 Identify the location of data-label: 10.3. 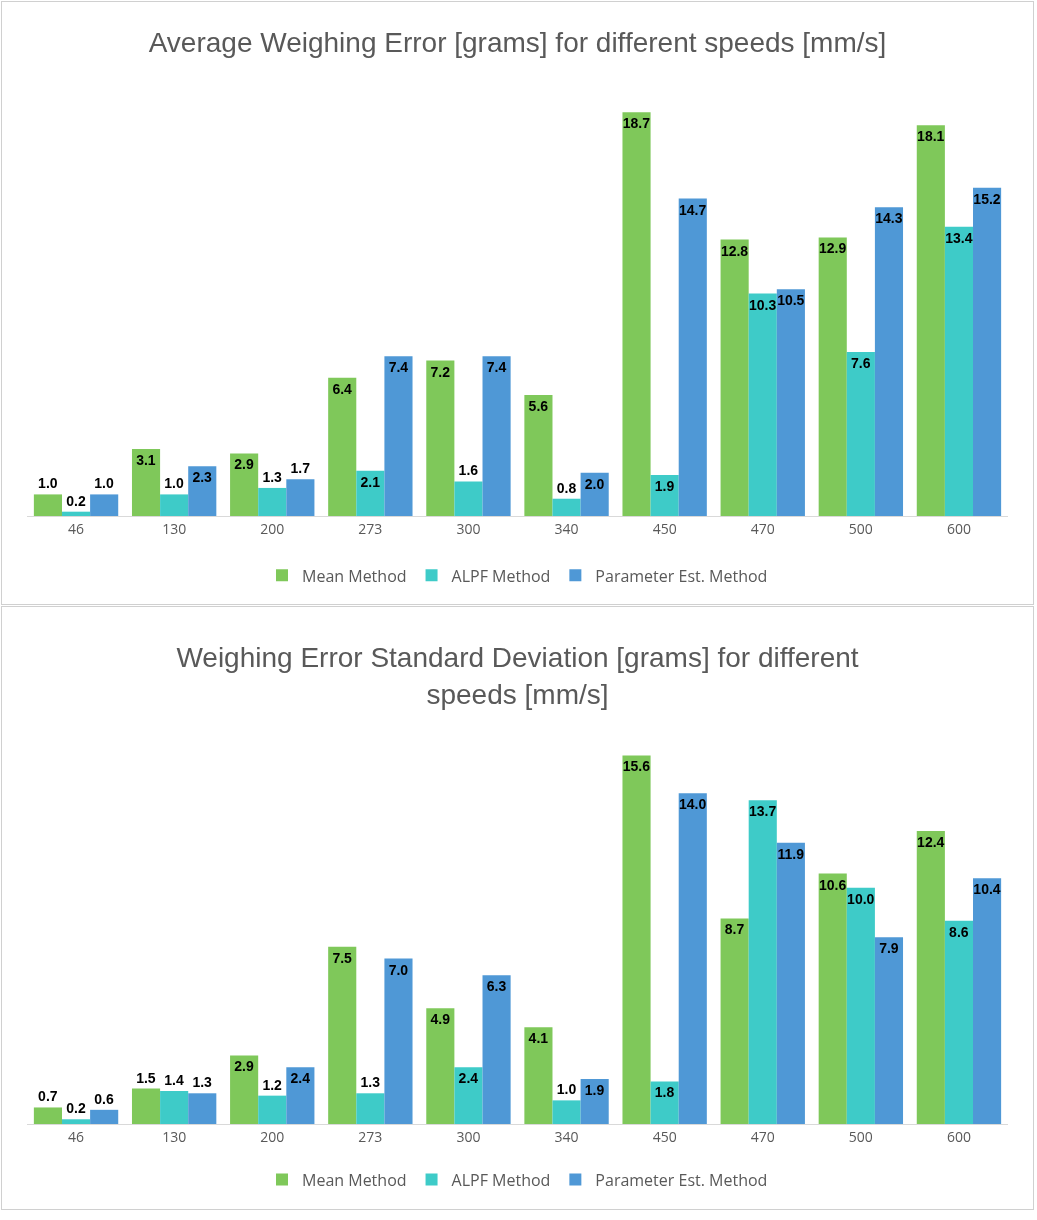
(763, 304).